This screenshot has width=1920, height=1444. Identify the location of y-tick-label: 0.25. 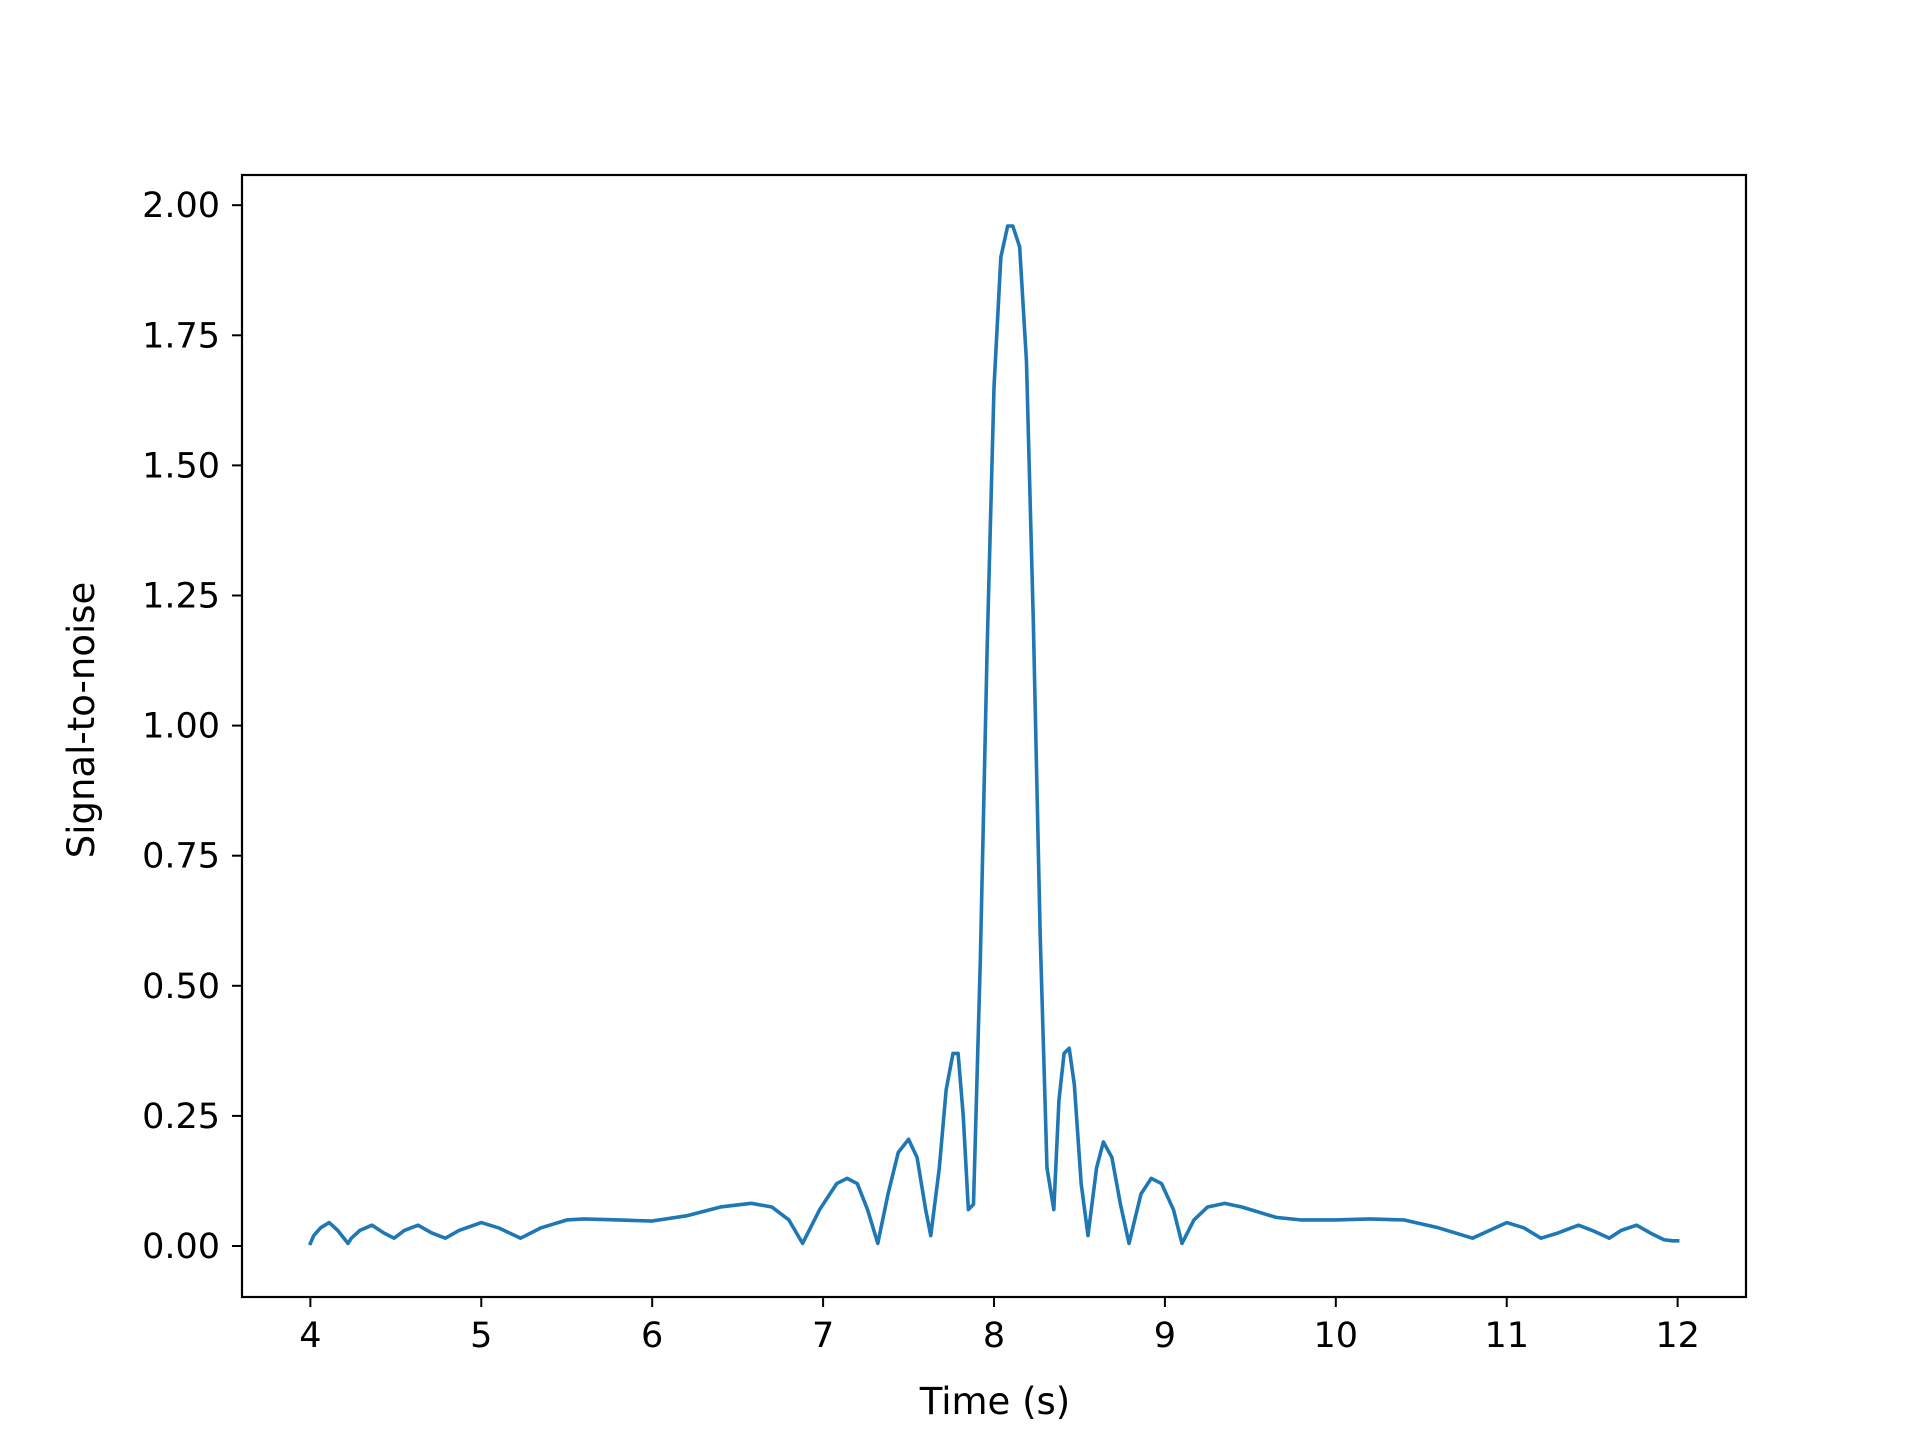
(181, 1117).